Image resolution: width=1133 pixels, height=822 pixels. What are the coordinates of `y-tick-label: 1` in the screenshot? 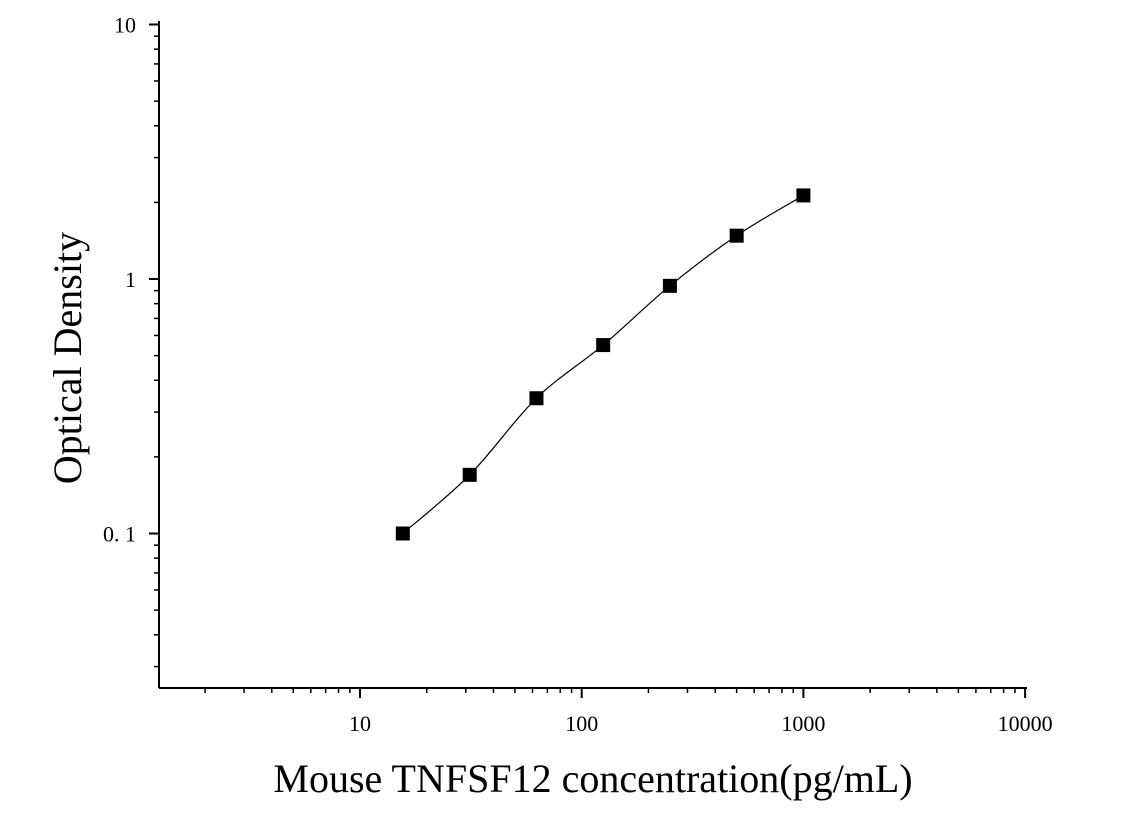 It's located at (130, 279).